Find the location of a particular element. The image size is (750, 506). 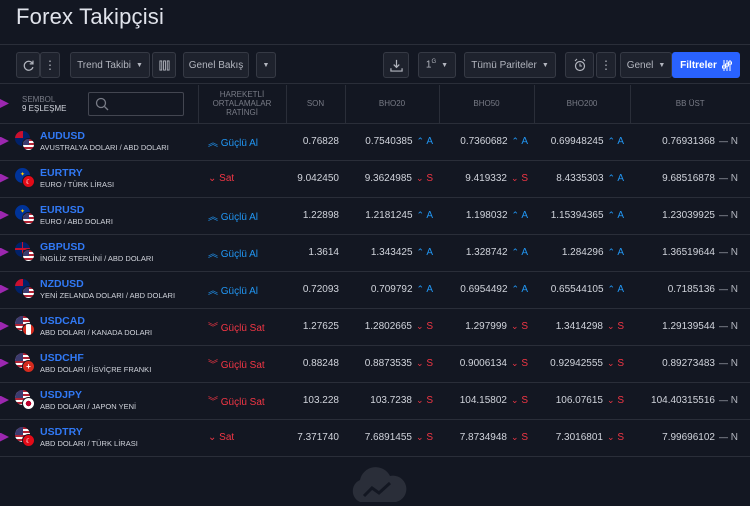

last-value: 0.72093 is located at coordinates (320, 289).